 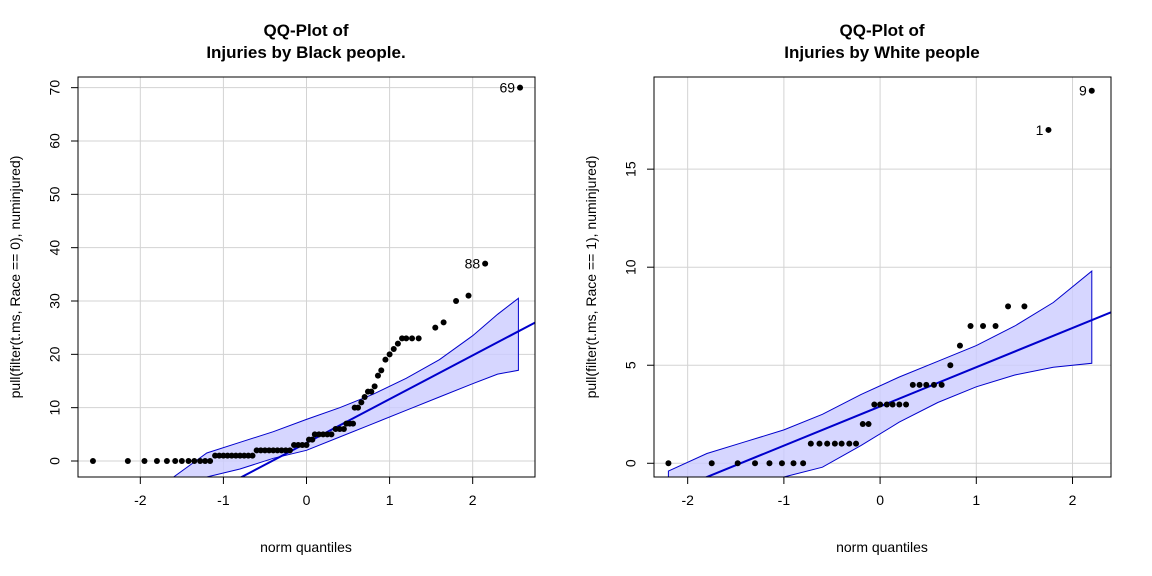 I want to click on y-tick-label: 5, so click(x=631, y=365).